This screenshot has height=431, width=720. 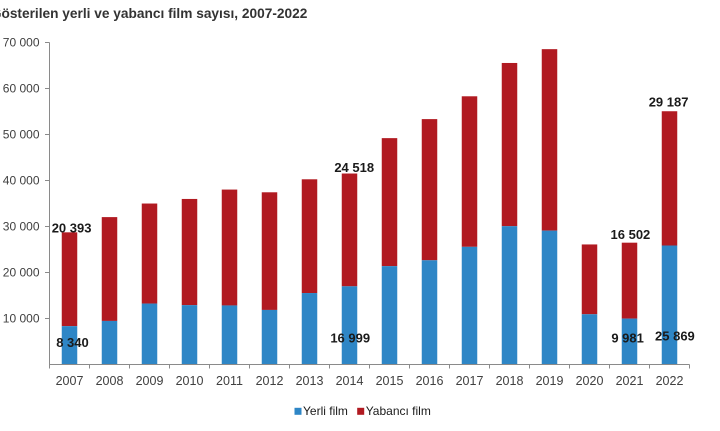 What do you see at coordinates (190, 381) in the screenshot?
I see `svg-text: 2010` at bounding box center [190, 381].